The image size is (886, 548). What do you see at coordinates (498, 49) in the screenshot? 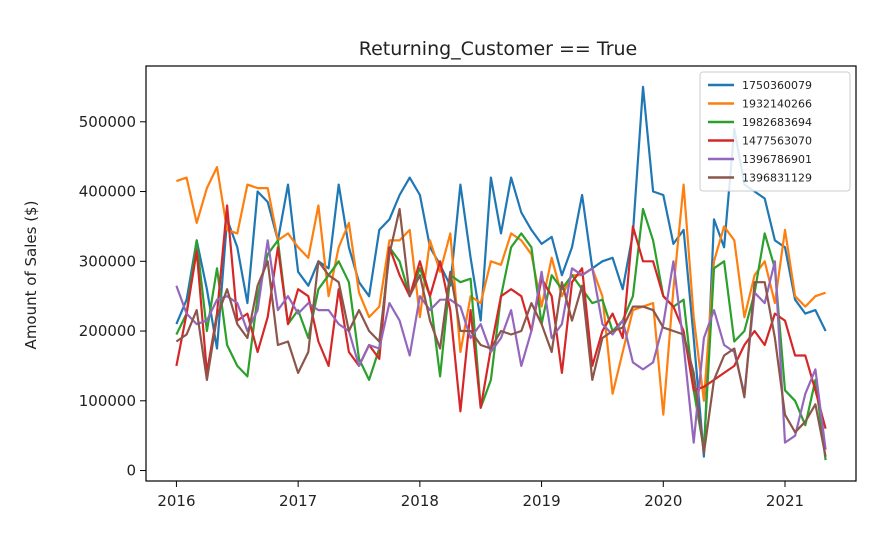
I see `chart-title: Returning_Customer == True` at bounding box center [498, 49].